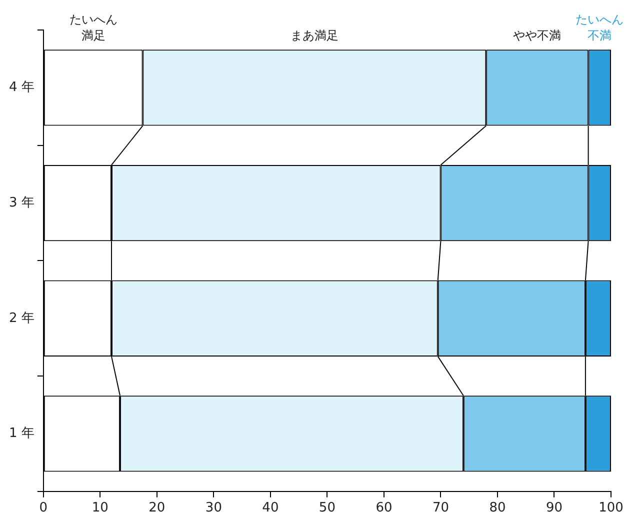 The height and width of the screenshot is (523, 639). What do you see at coordinates (554, 508) in the screenshot?
I see `x-tick-label: 90` at bounding box center [554, 508].